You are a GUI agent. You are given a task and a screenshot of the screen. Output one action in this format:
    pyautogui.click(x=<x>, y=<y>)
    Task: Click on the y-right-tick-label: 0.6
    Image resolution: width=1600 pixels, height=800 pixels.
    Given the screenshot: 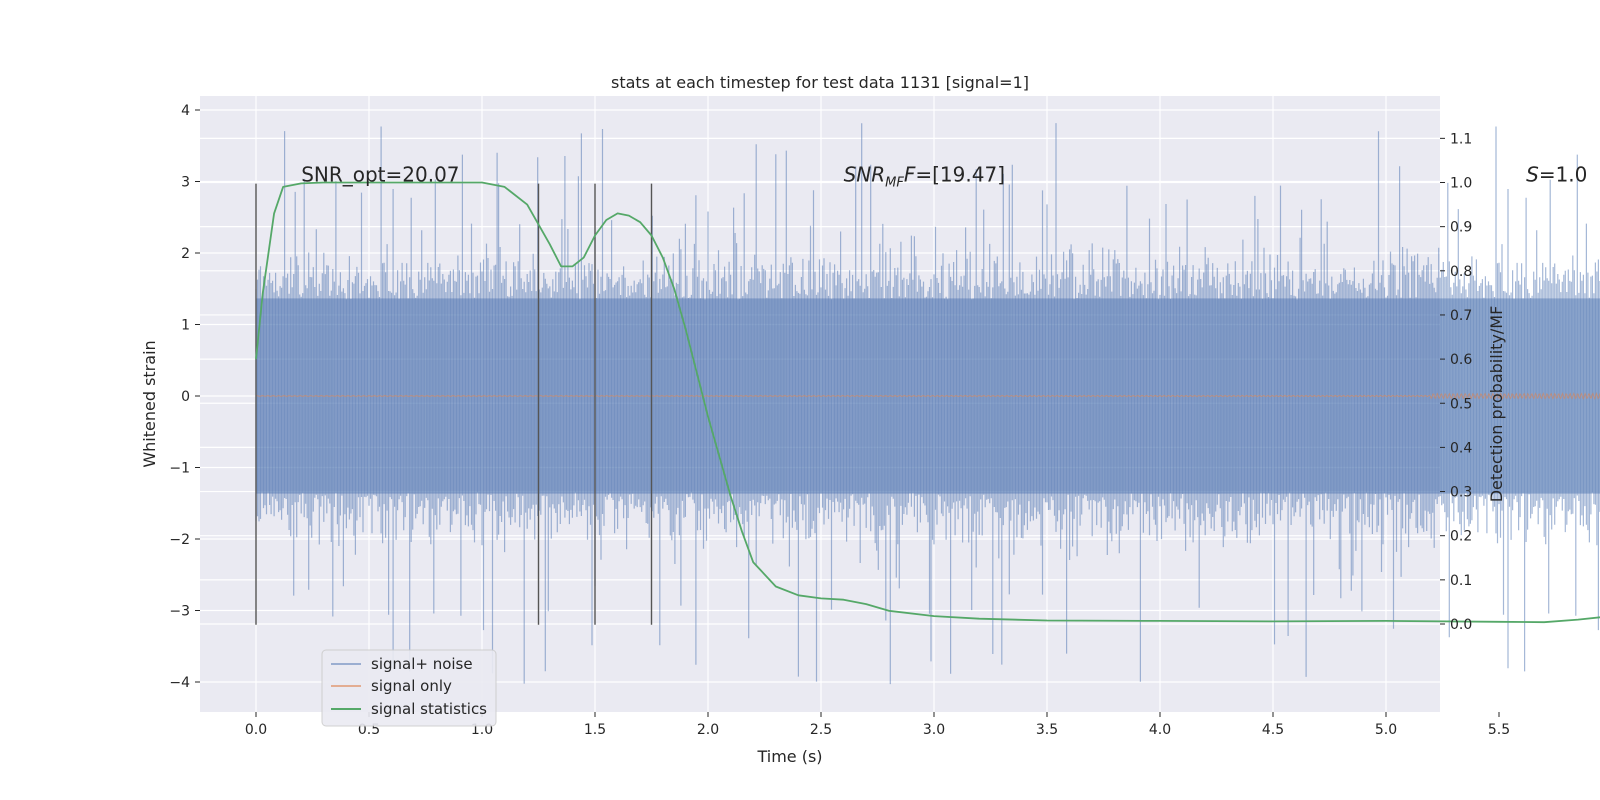 What is the action you would take?
    pyautogui.click(x=1461, y=360)
    